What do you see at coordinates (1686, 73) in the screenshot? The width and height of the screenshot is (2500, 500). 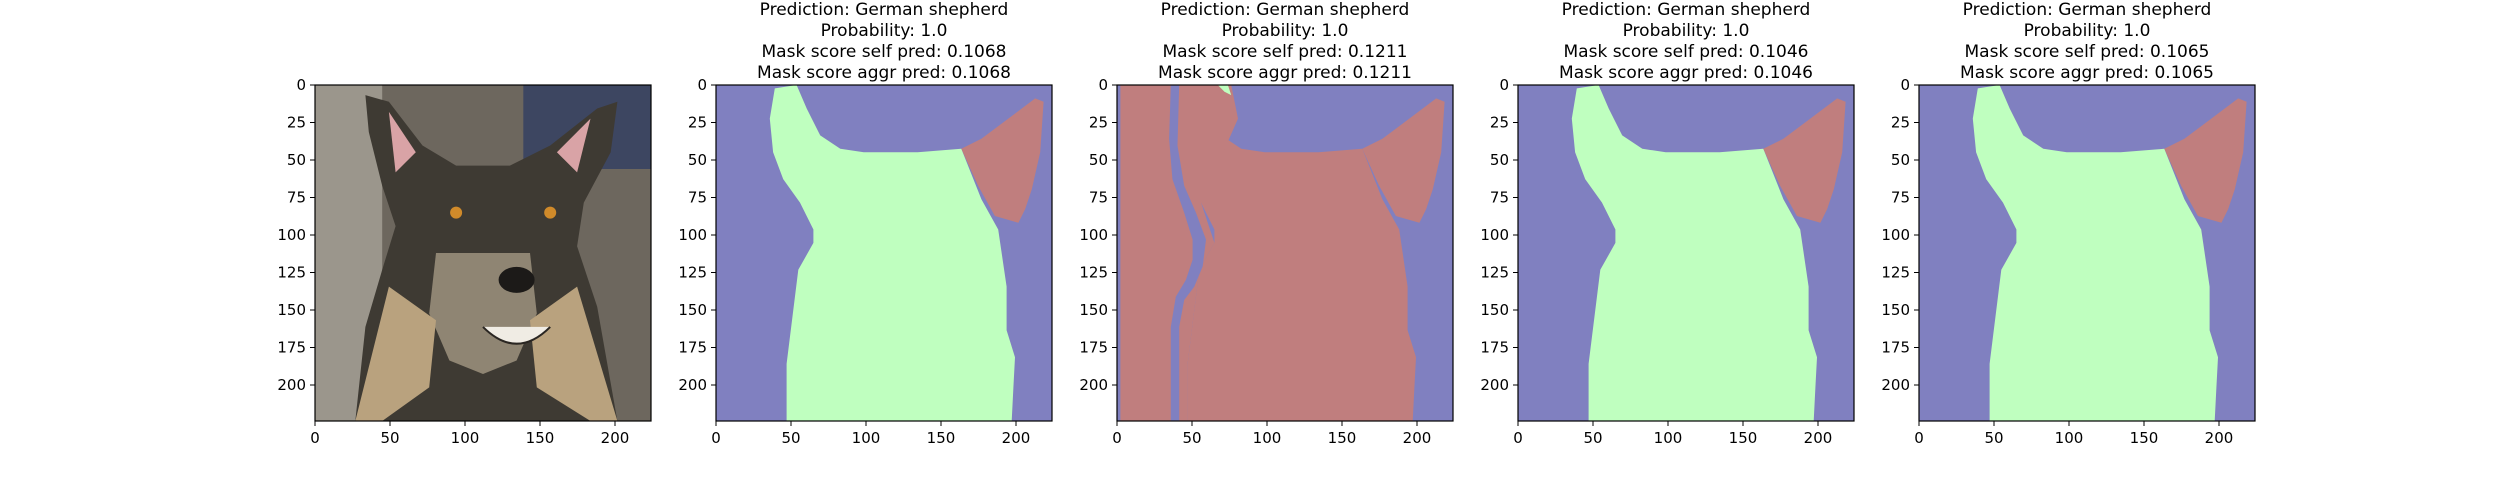 I see `panel-title-line: Mask score aggr pred: 0.1046` at bounding box center [1686, 73].